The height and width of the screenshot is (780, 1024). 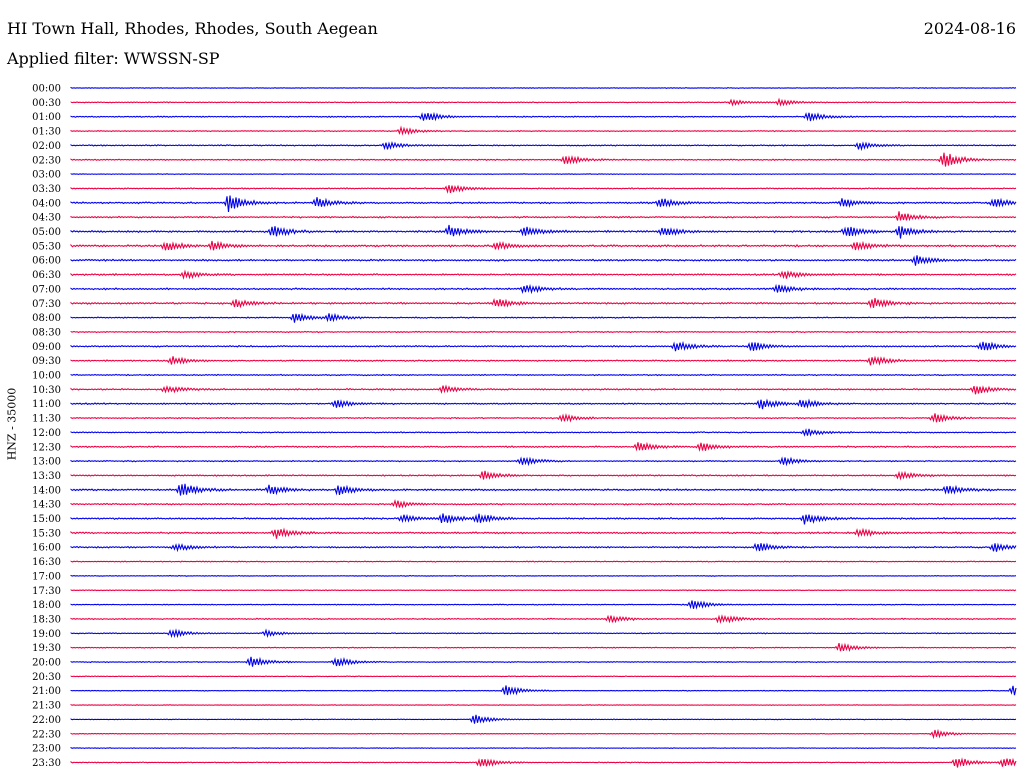 I want to click on time-tick-label: 10:30, so click(x=46, y=390).